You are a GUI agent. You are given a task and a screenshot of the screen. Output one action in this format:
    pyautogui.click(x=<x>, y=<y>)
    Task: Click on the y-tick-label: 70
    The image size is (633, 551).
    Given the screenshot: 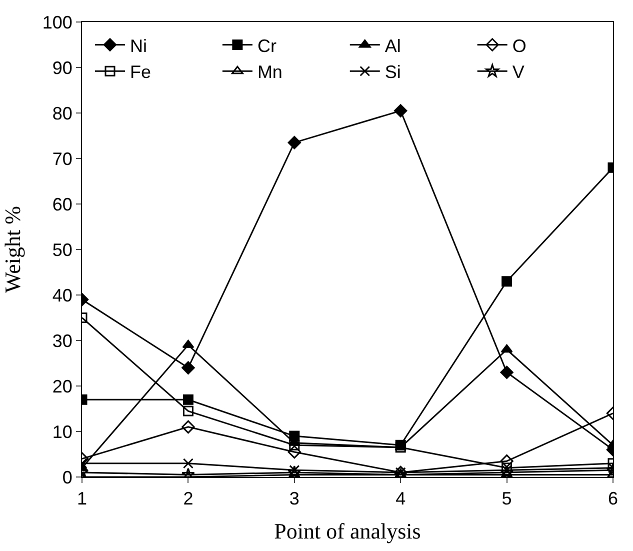 What is the action you would take?
    pyautogui.click(x=62, y=158)
    